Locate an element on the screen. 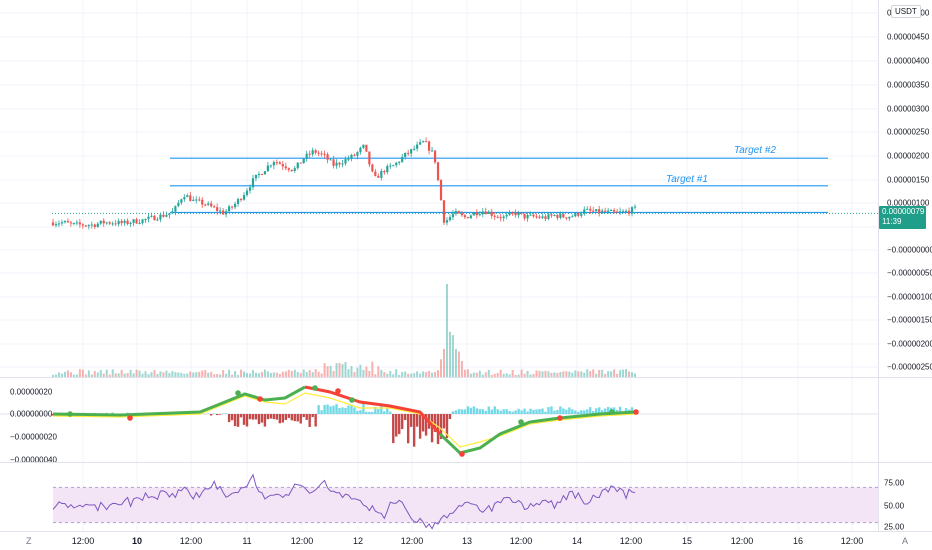  rsi-pane: 75.00 50.00 25.00 is located at coordinates (466, 497).